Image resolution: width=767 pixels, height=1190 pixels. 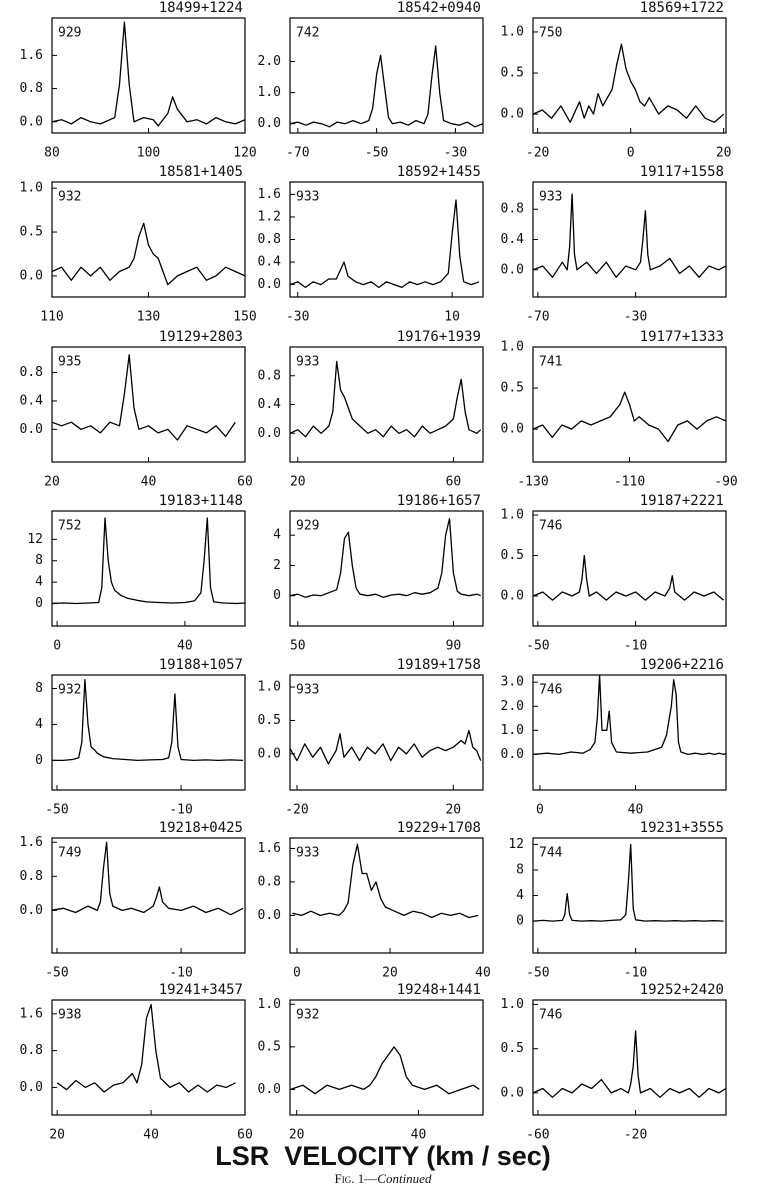 I want to click on x-tick-label: 80, so click(x=52, y=153).